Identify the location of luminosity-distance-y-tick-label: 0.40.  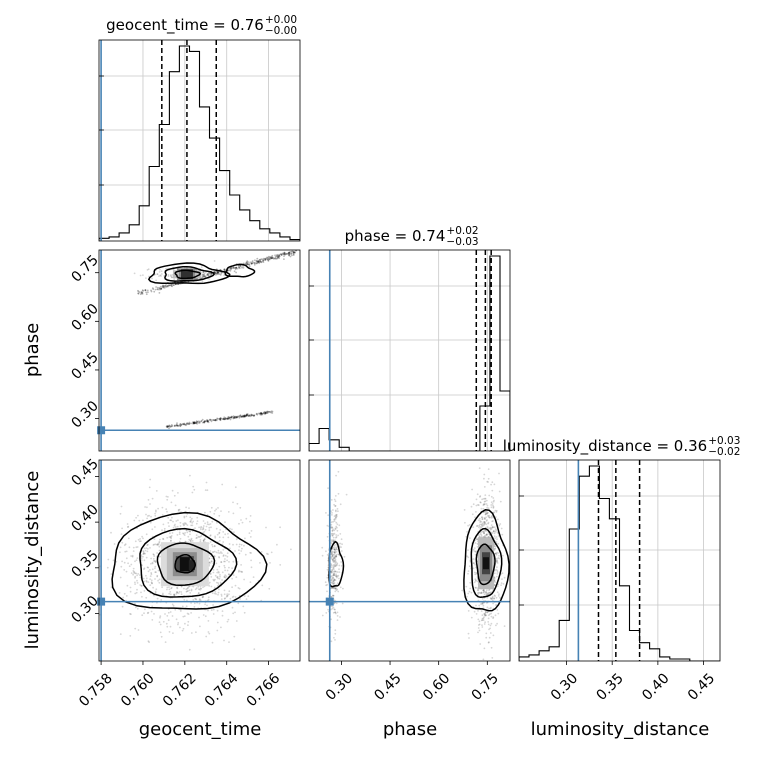
(85, 518).